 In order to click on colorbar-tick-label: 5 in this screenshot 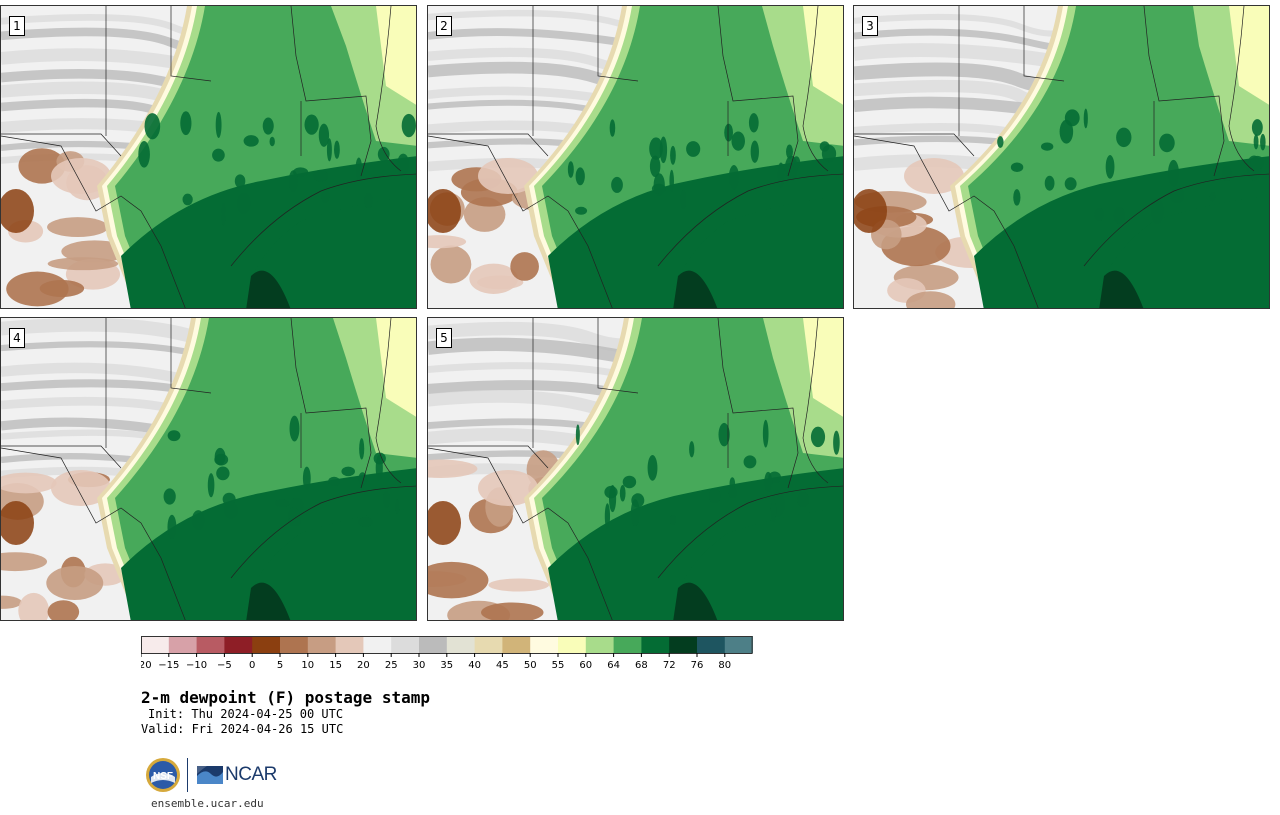, I will do `click(280, 665)`.